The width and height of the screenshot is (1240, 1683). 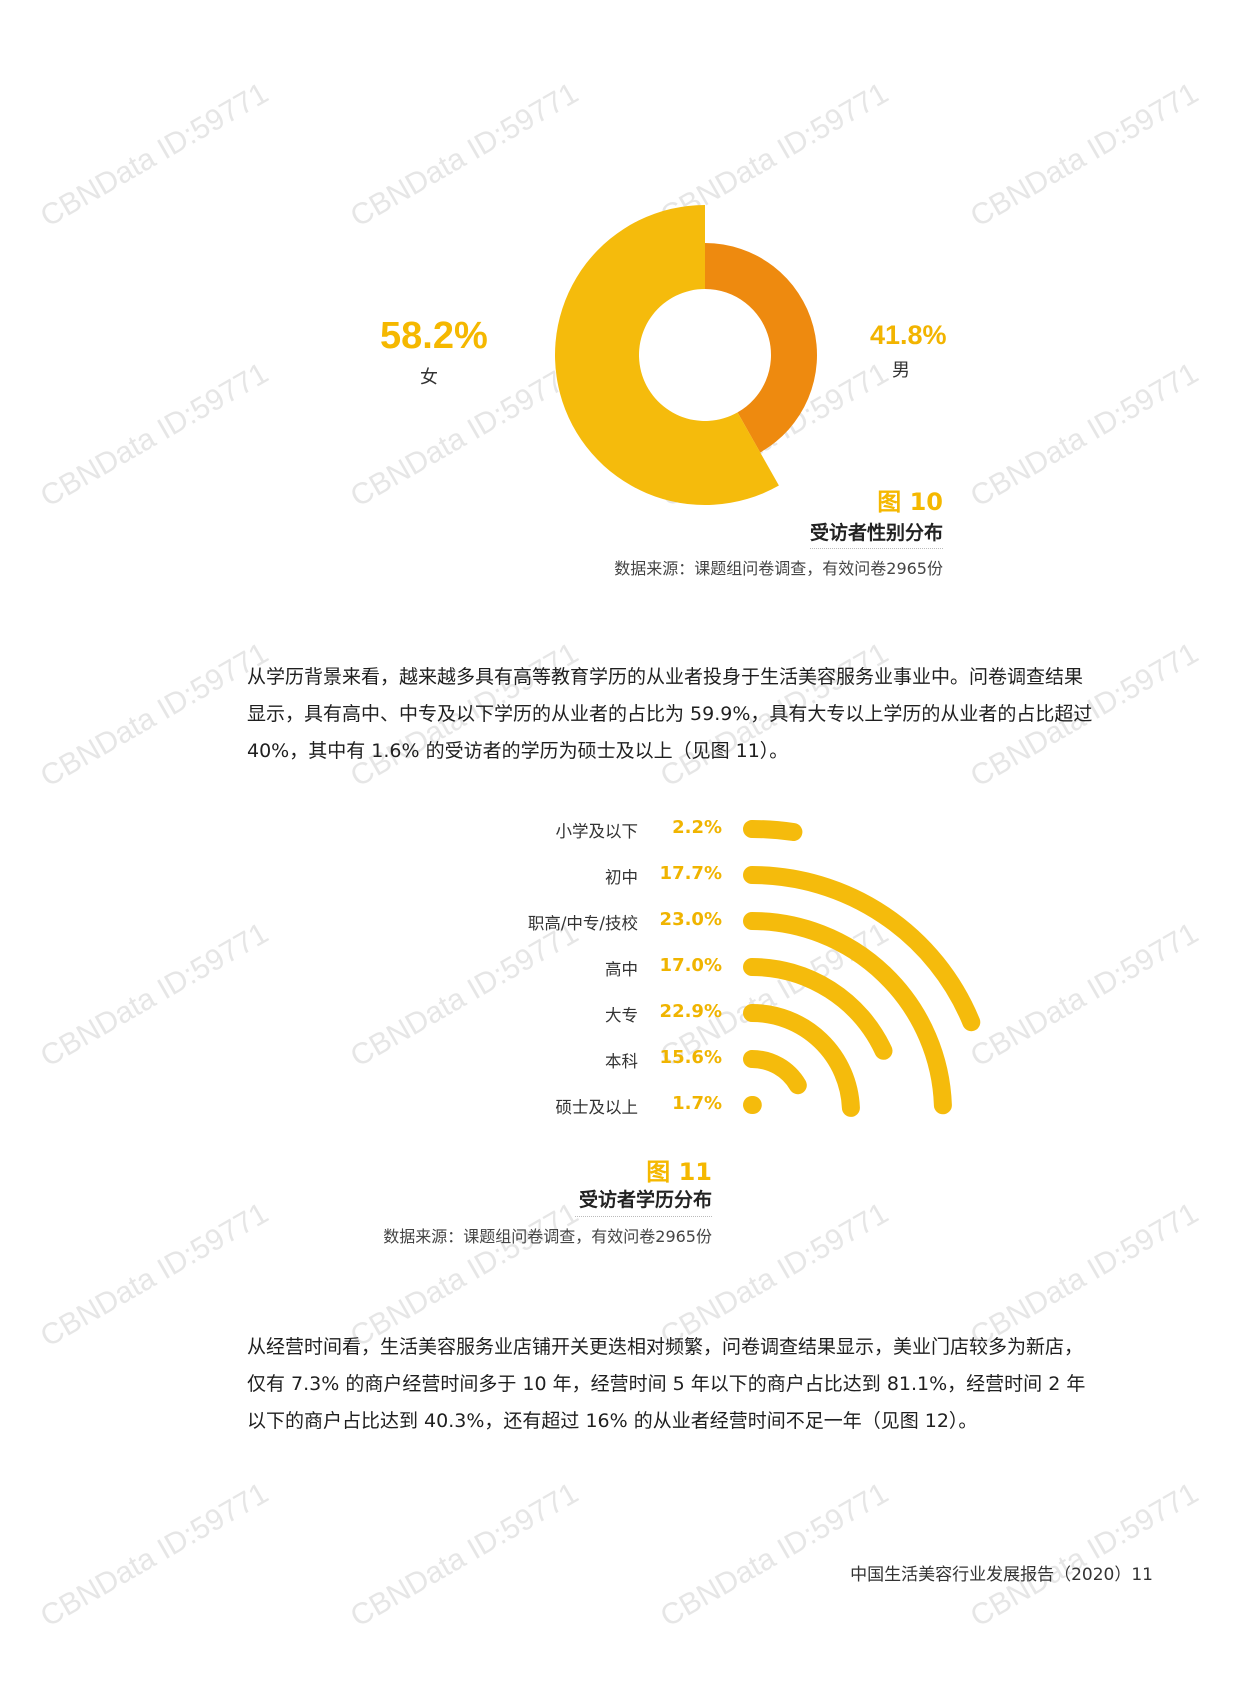 What do you see at coordinates (667, 354) in the screenshot?
I see `female-slice` at bounding box center [667, 354].